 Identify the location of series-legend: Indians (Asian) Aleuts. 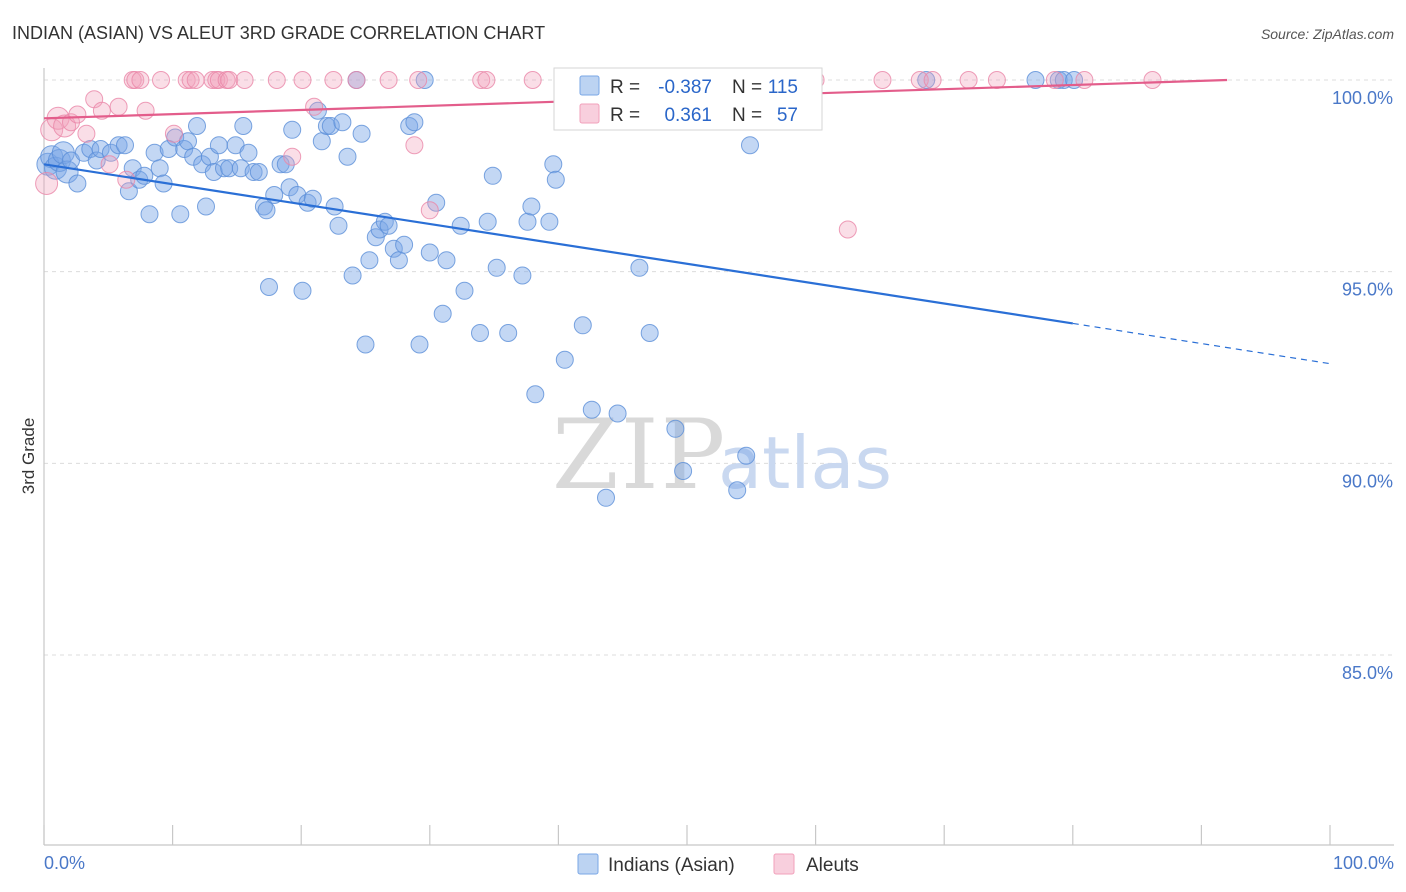
(718, 864).